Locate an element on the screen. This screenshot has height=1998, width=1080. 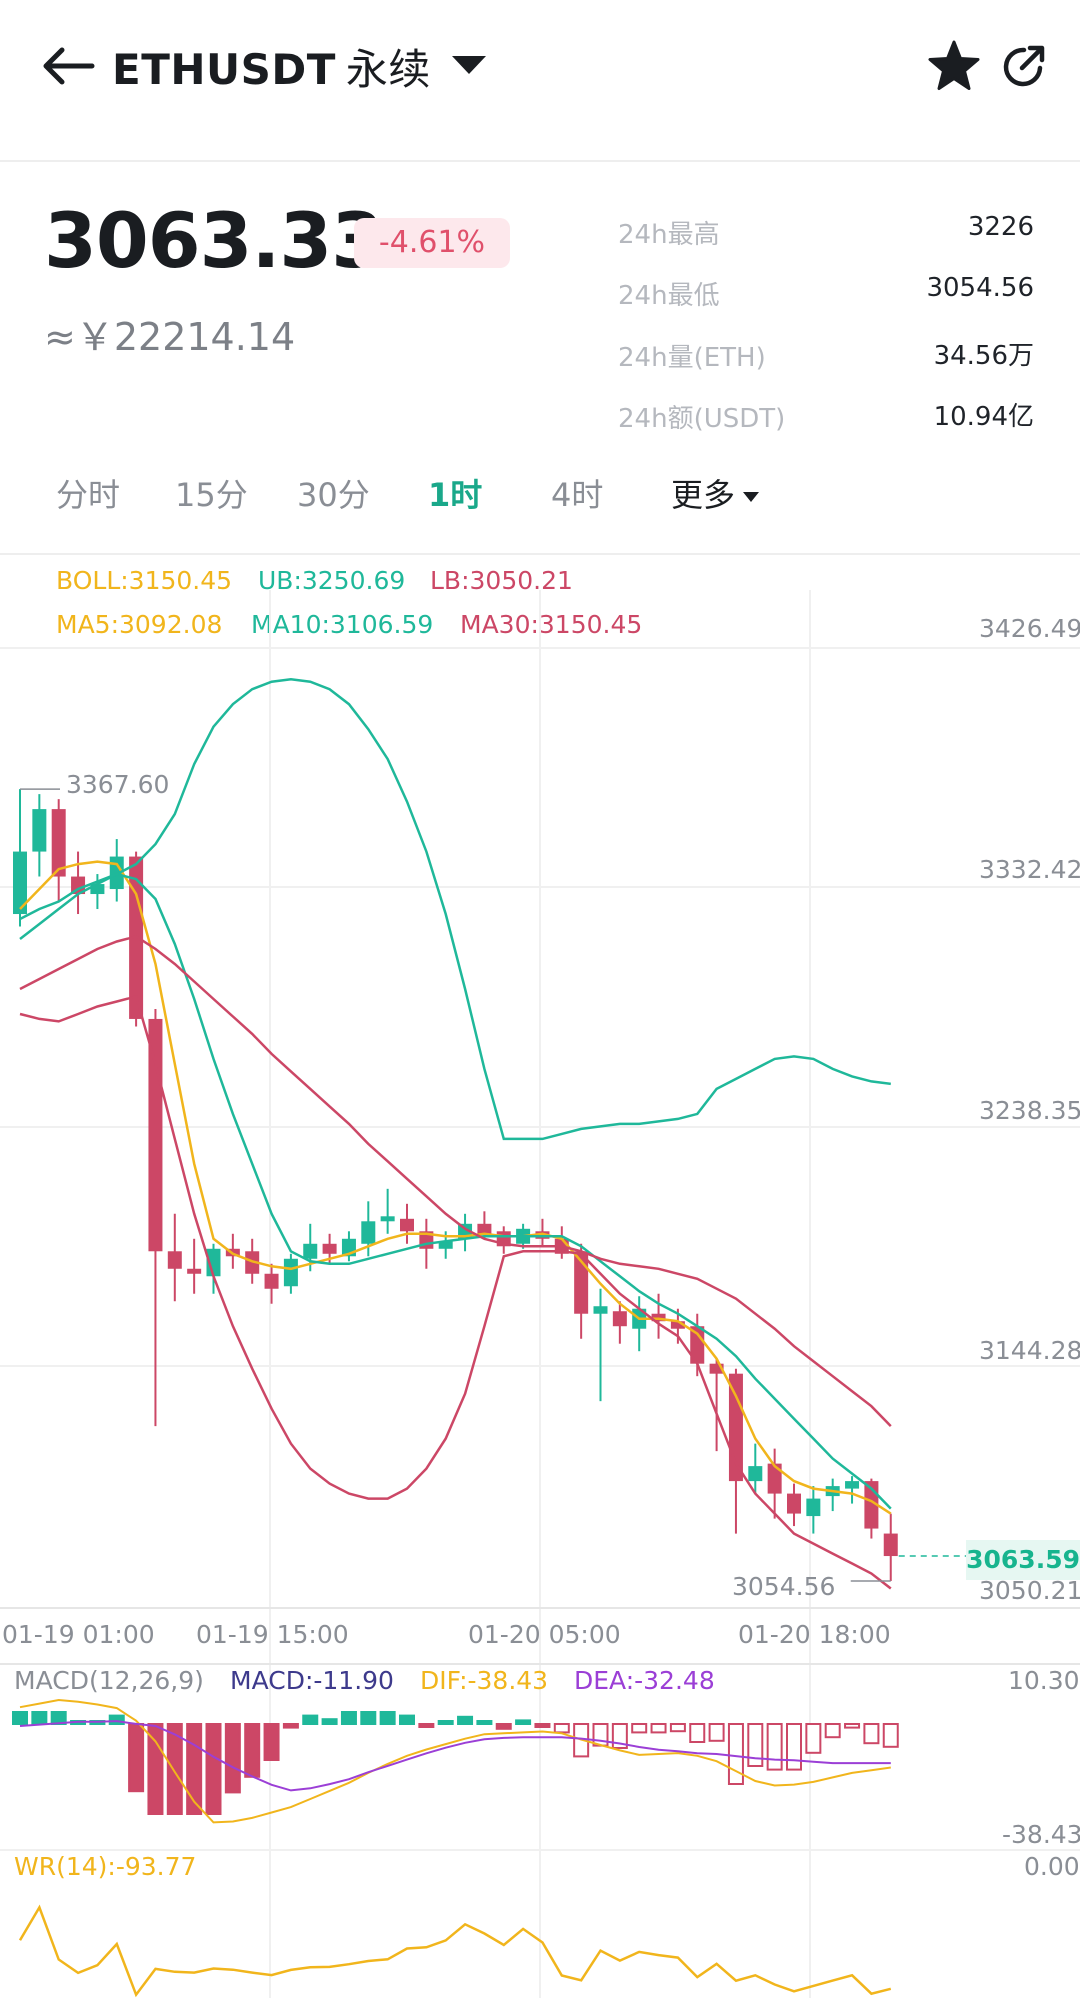
time-axis-label: 01-19 15:00 is located at coordinates (272, 1634).